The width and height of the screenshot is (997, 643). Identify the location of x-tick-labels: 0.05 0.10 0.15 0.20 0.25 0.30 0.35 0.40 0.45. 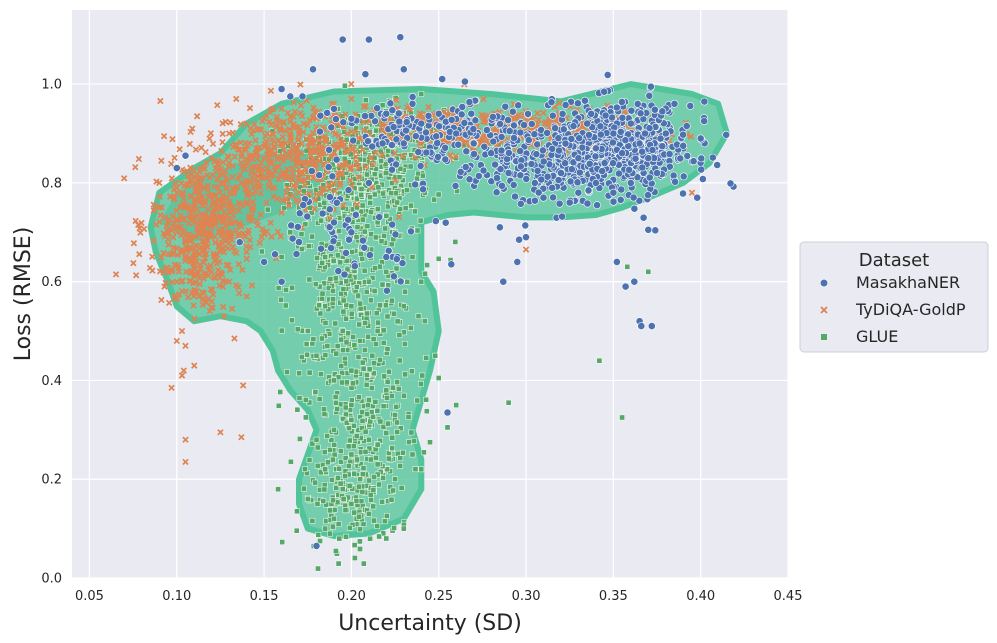
(438, 596).